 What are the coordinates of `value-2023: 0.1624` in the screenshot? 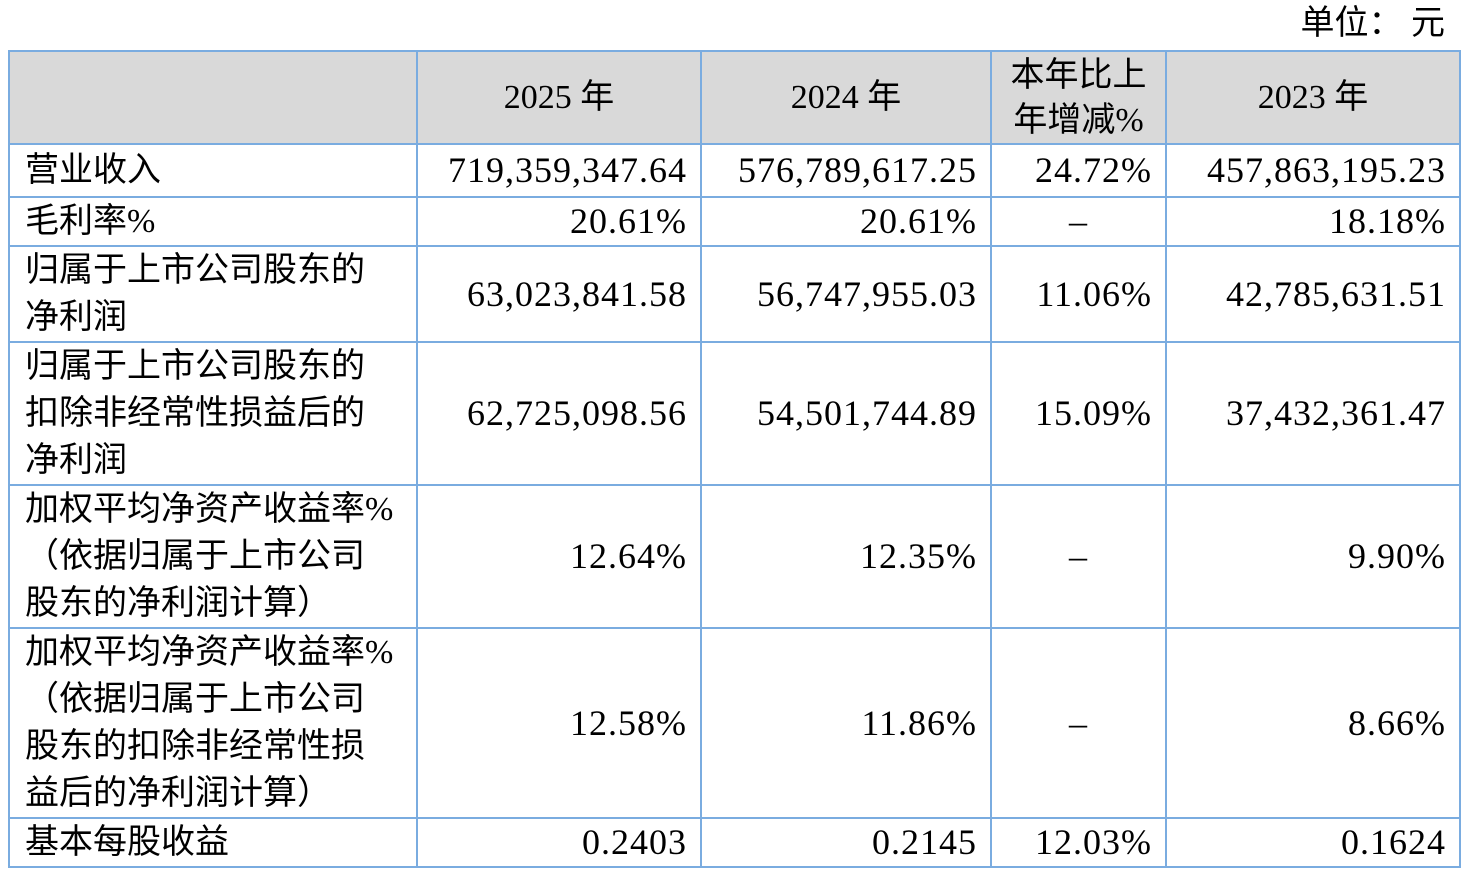 It's located at (1313, 842).